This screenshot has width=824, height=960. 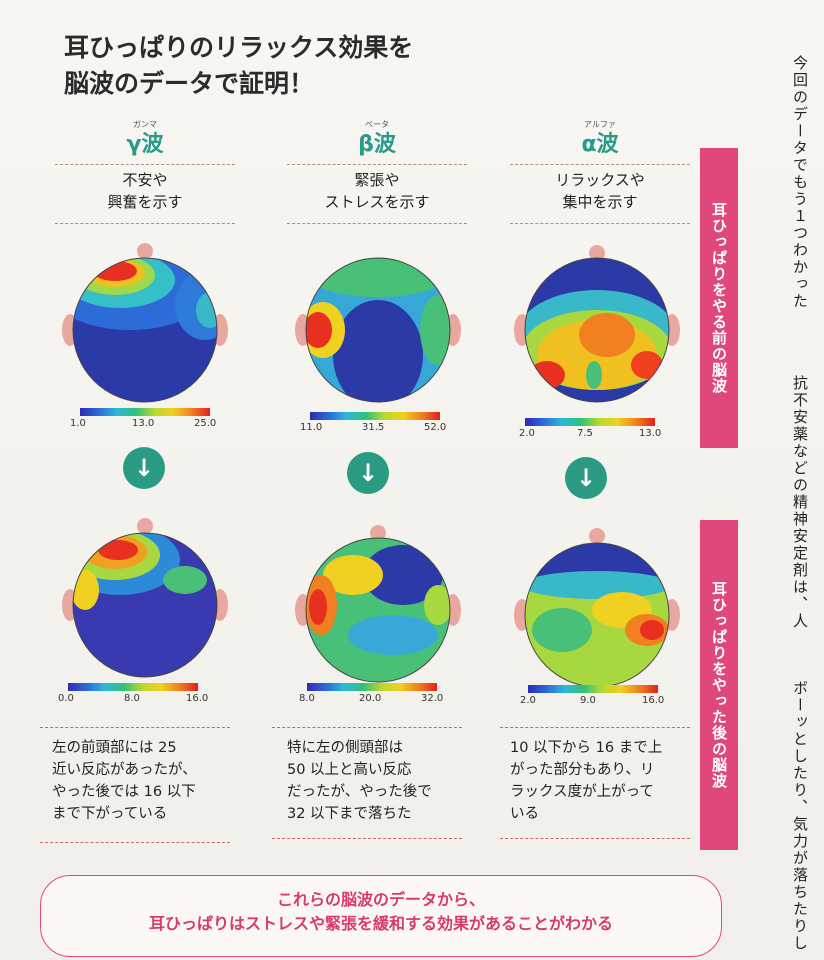 I want to click on beta-wave-name: β波, so click(x=377, y=144).